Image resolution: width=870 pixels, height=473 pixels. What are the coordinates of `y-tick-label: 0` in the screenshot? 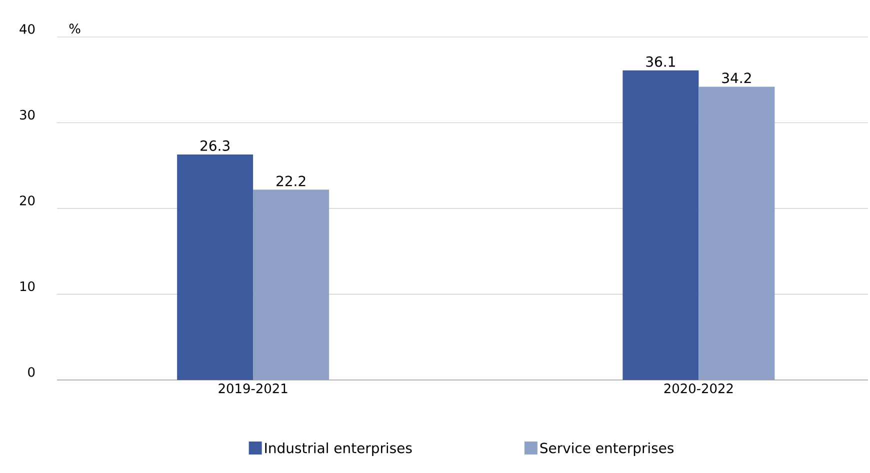 It's located at (31, 372).